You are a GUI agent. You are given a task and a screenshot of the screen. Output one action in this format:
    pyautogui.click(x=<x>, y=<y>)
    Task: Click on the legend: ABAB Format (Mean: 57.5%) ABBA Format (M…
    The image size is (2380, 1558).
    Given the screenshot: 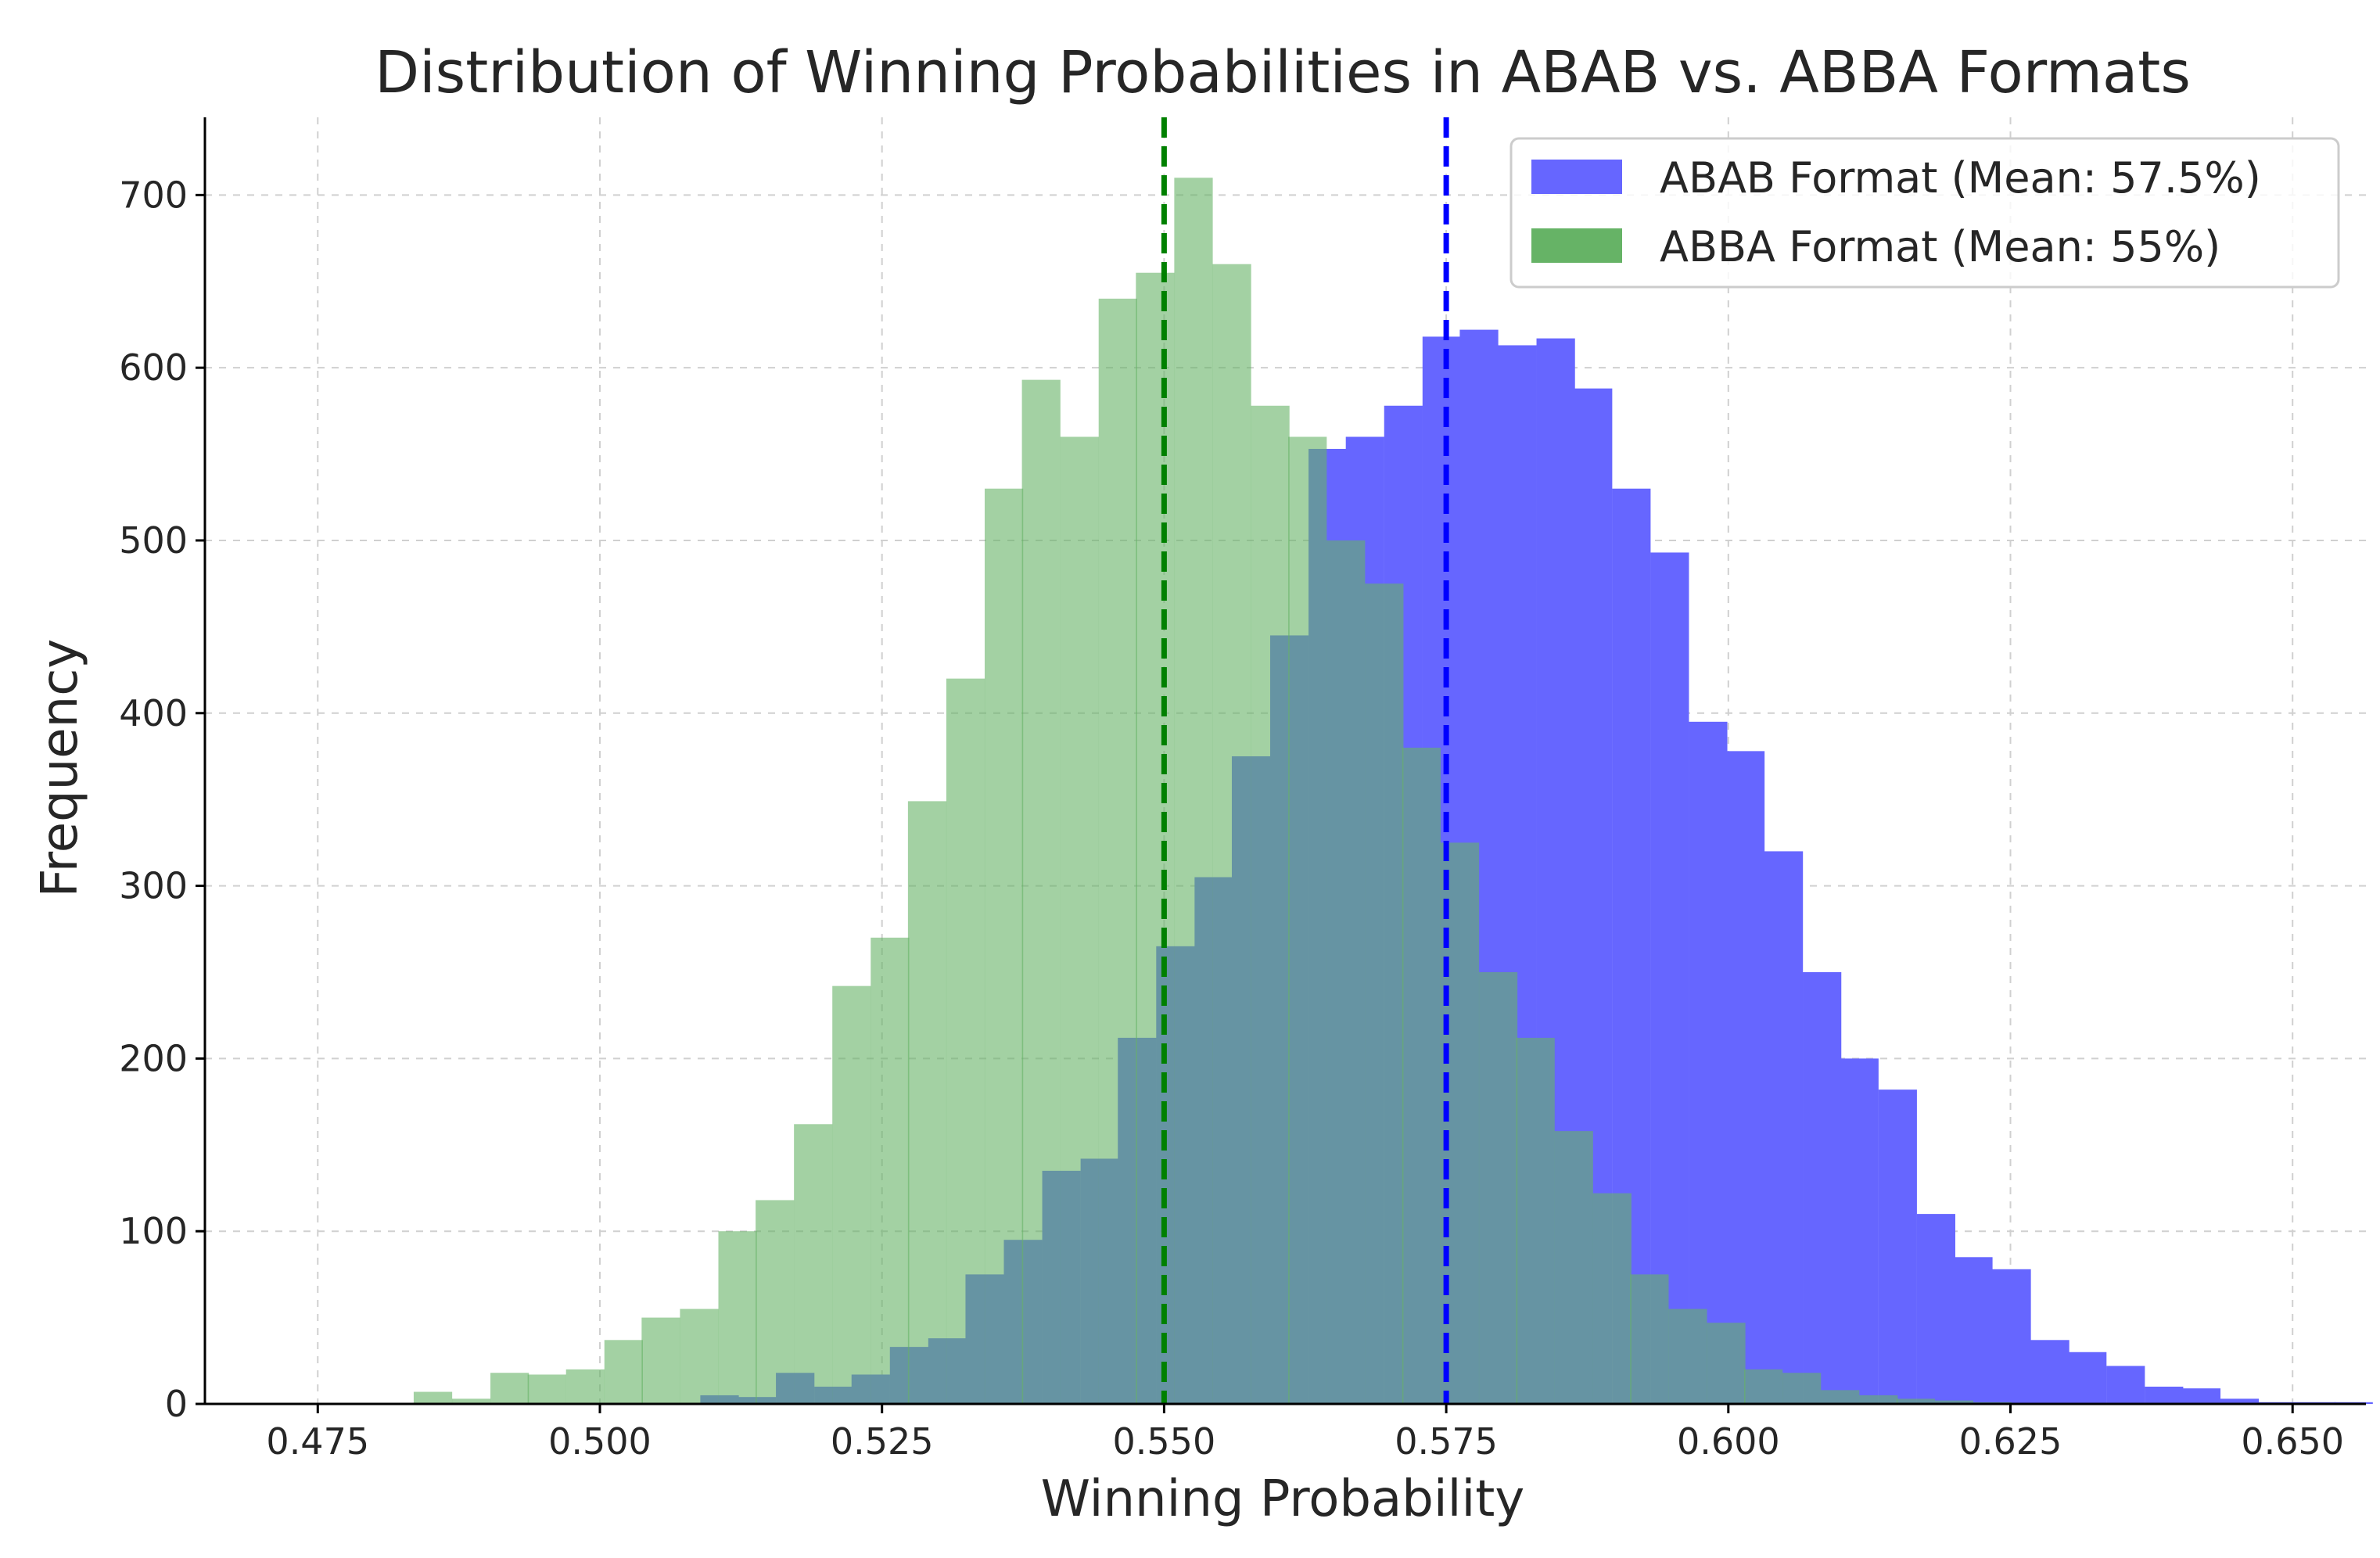 What is the action you would take?
    pyautogui.click(x=1924, y=213)
    